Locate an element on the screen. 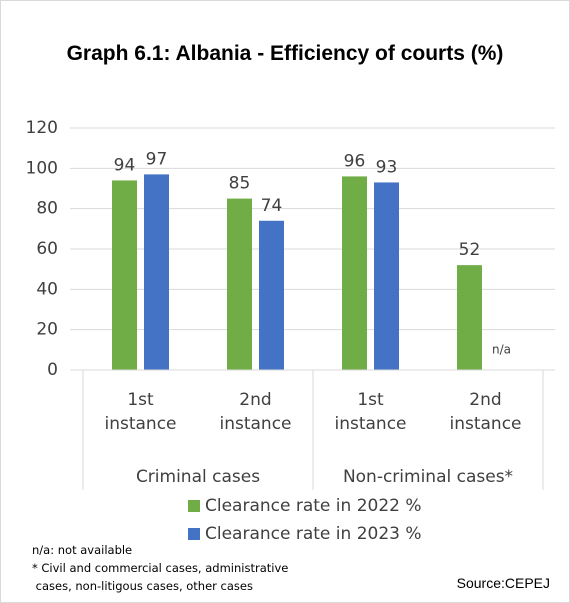 This screenshot has height=603, width=570. value-label: 97 is located at coordinates (157, 159).